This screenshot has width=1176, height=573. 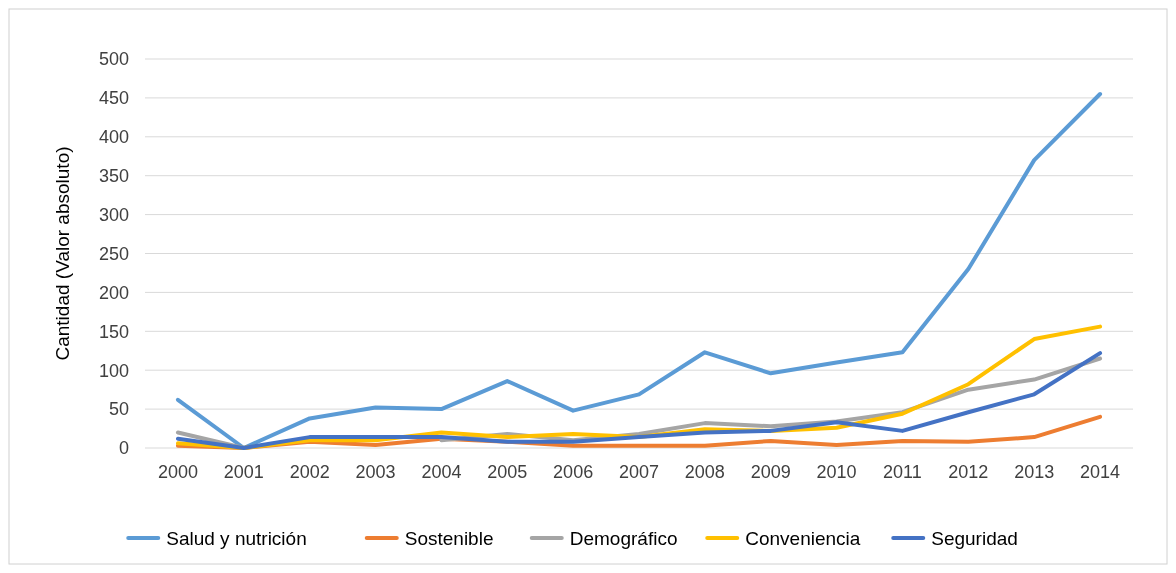 I want to click on y-tick-label: 0, so click(x=123, y=448).